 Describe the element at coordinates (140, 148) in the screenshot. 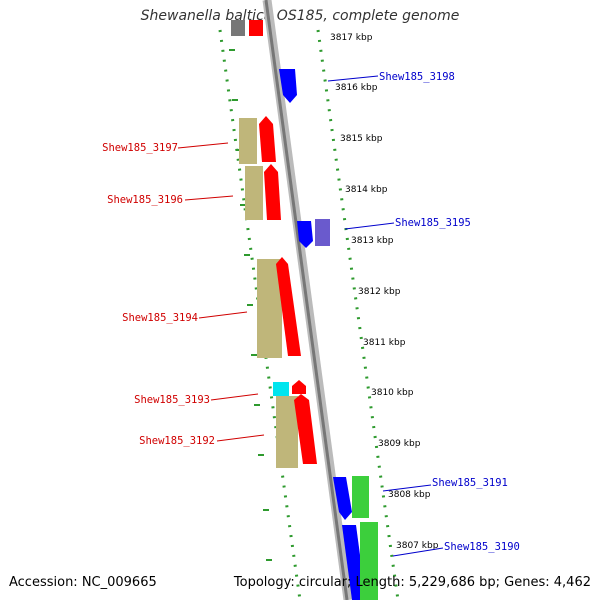

I see `gene-label: Shew185_3197` at that location.